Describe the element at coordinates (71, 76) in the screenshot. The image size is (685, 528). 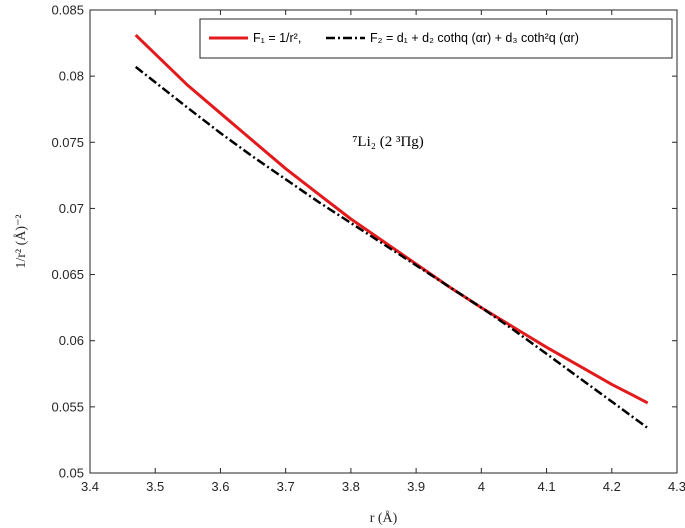
I see `y-tick-label: 0.08` at that location.